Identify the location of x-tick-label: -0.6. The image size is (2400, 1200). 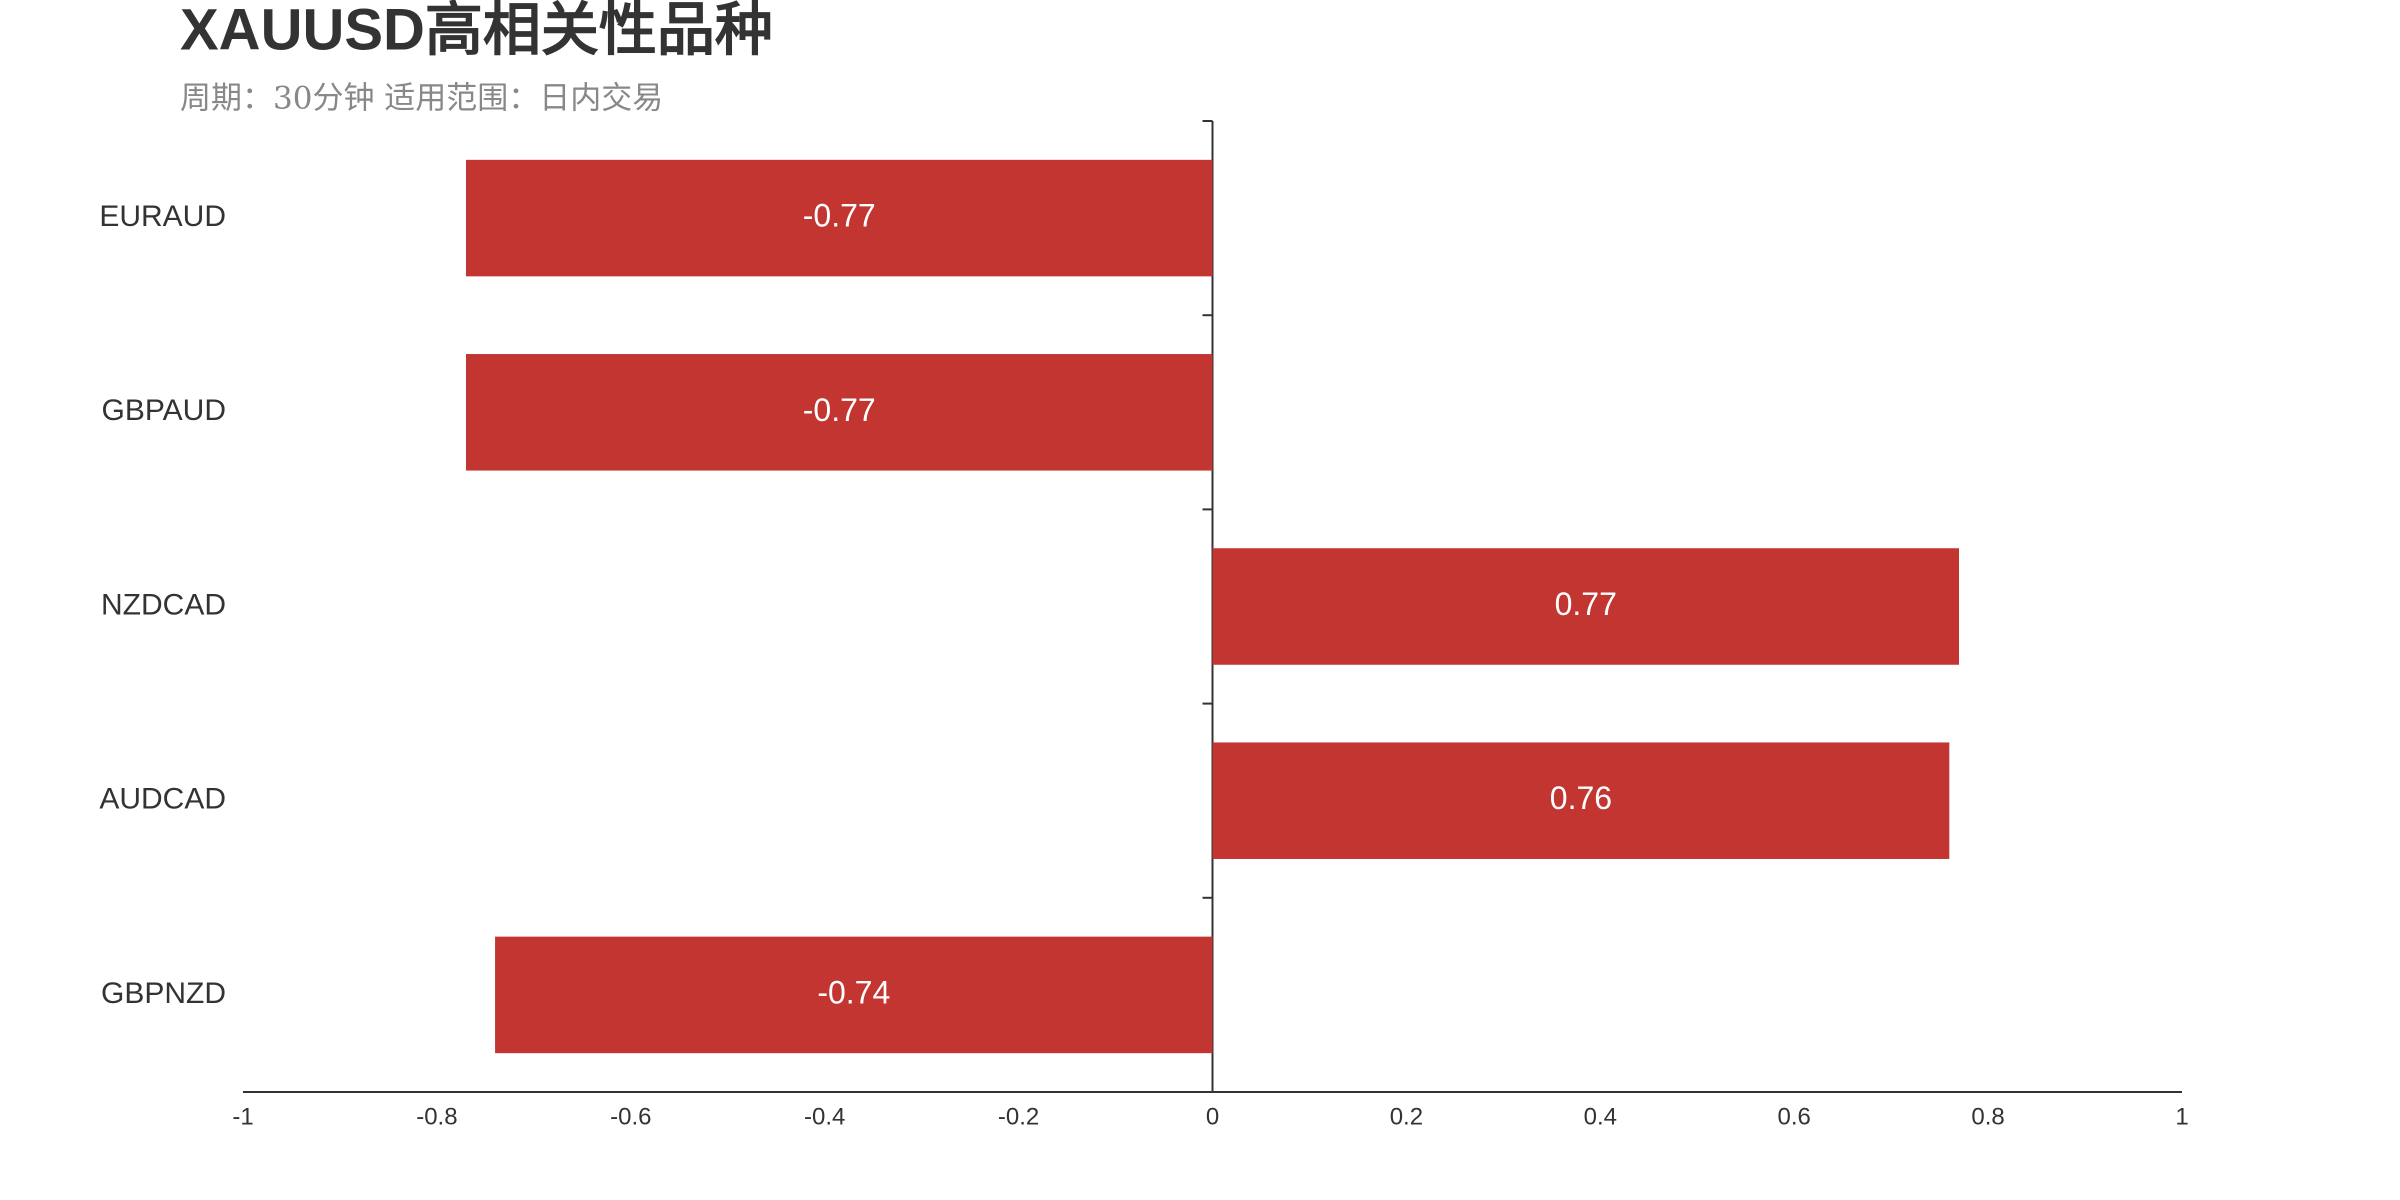
(630, 1116).